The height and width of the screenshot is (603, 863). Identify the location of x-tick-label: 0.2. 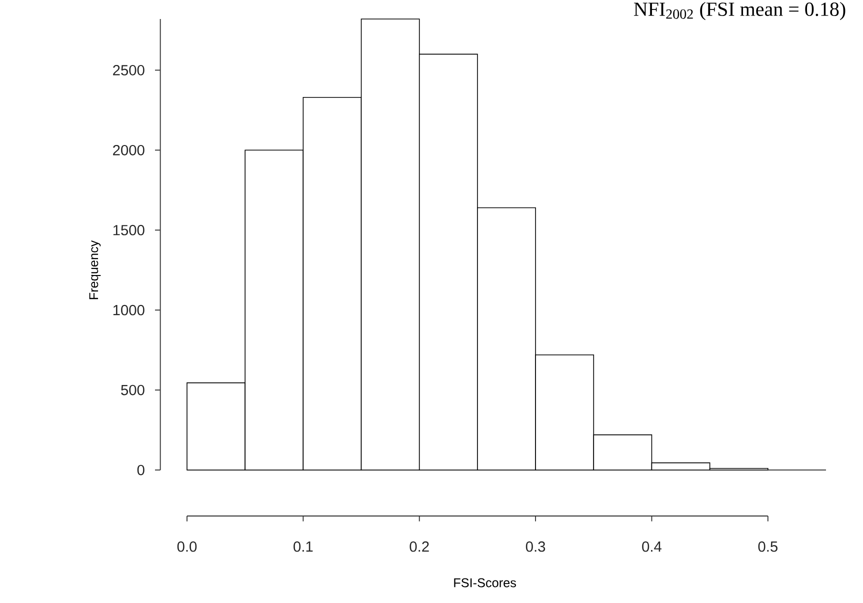
(419, 546).